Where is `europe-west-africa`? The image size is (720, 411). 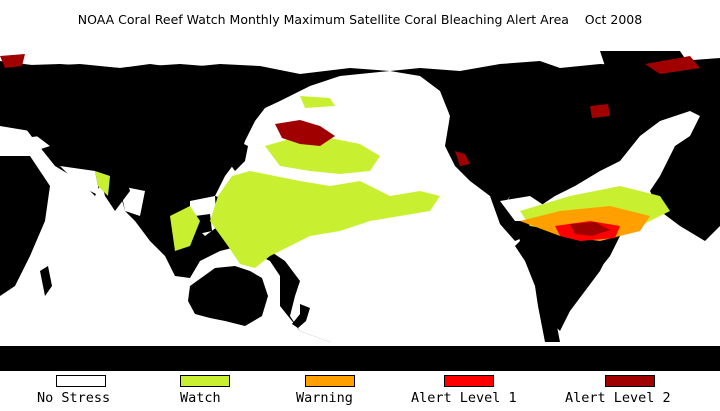
europe-west-africa is located at coordinates (700, 173).